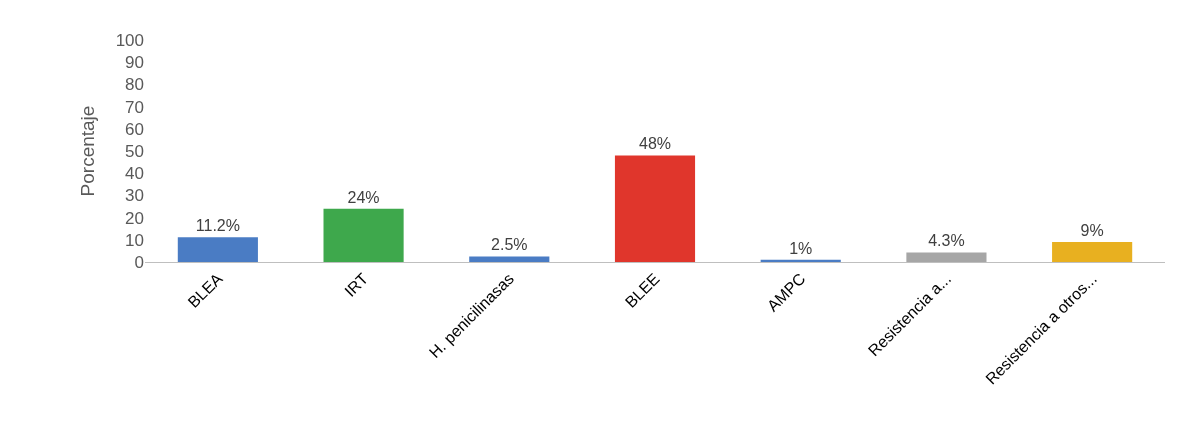 Image resolution: width=1188 pixels, height=437 pixels. I want to click on y-tick-label: 80, so click(134, 85).